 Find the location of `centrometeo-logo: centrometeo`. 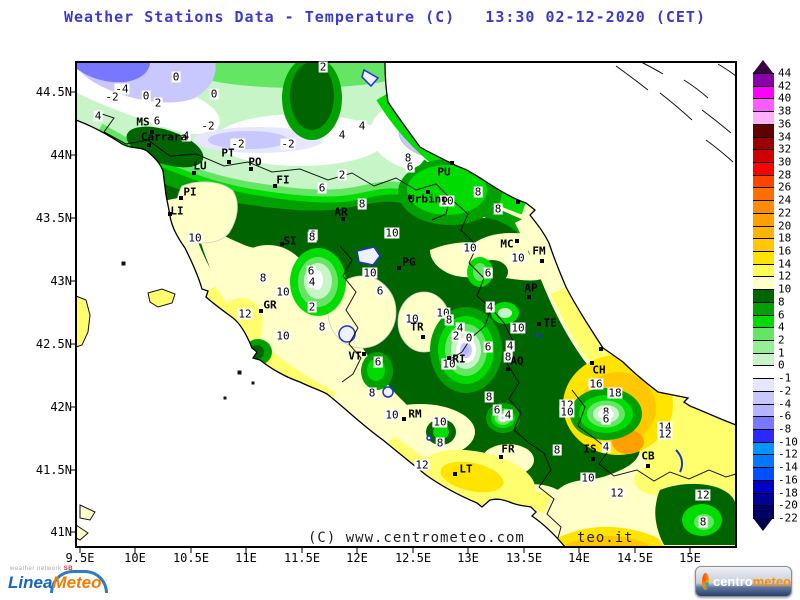

centrometeo-logo: centrometeo is located at coordinates (743, 581).